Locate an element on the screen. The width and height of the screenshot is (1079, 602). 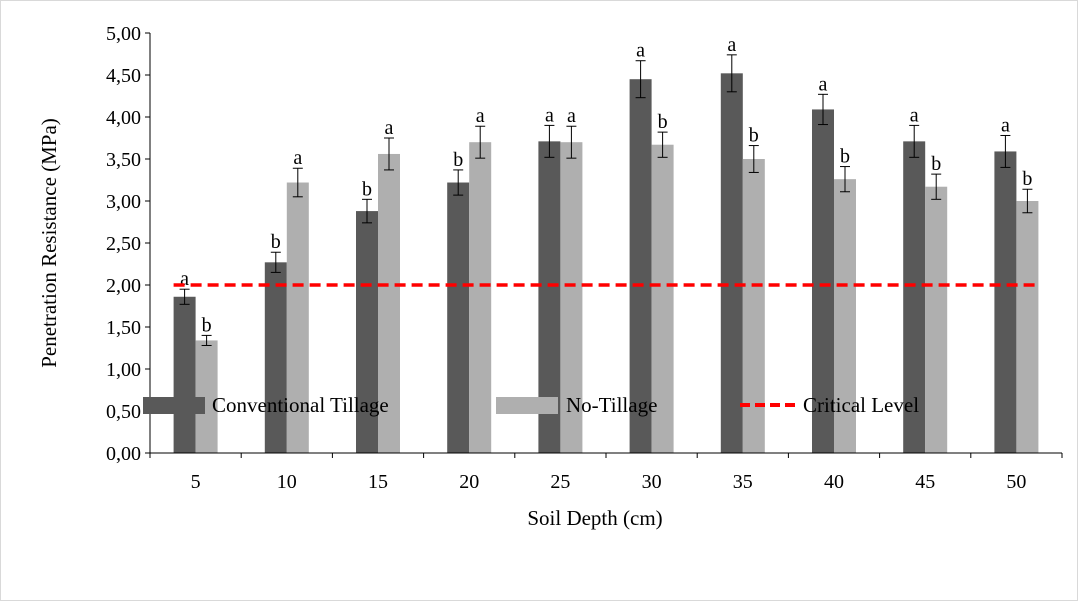
significance-letter-10: a is located at coordinates (297, 158).